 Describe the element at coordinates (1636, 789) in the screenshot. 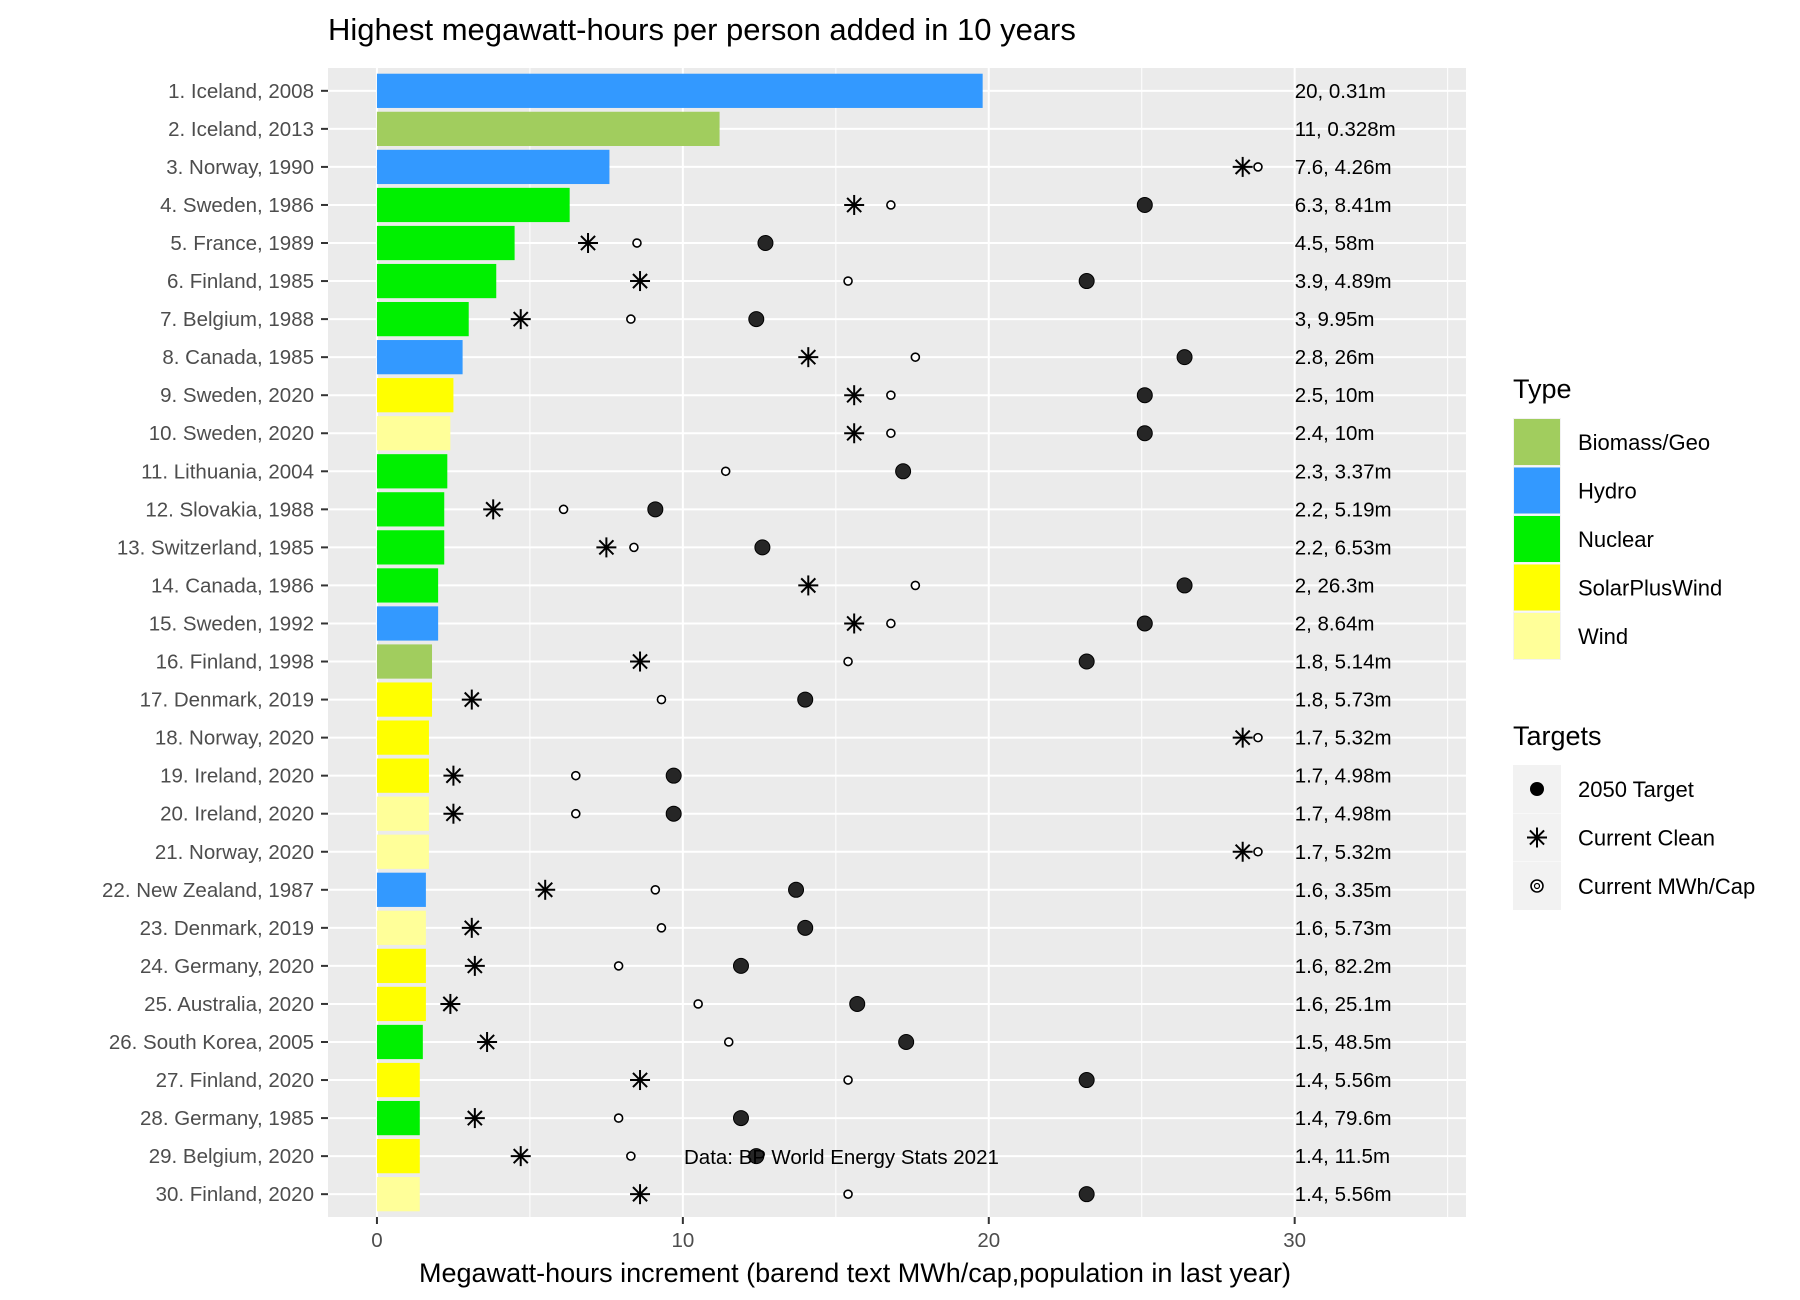

I see `legend-entry-label: 2050 Target` at that location.